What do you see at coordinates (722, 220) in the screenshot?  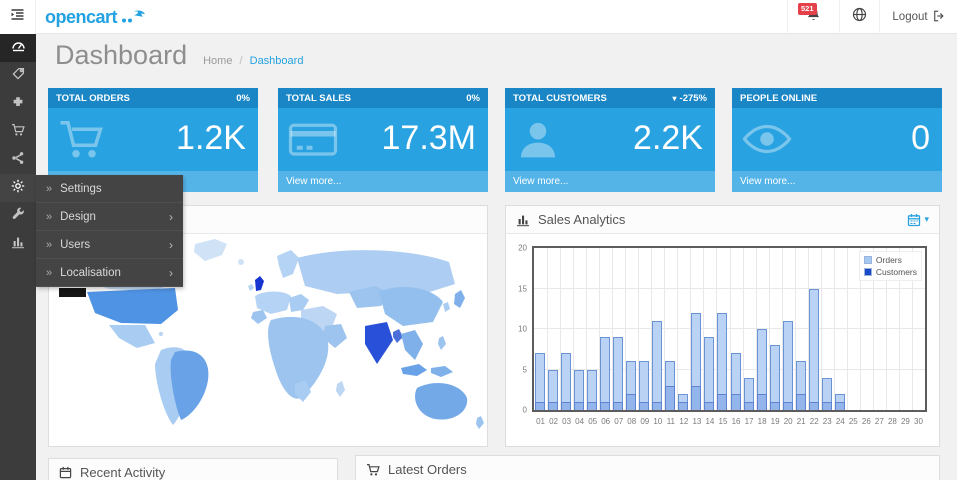 I see `sales-panel-header: Sales Analytics ▾` at bounding box center [722, 220].